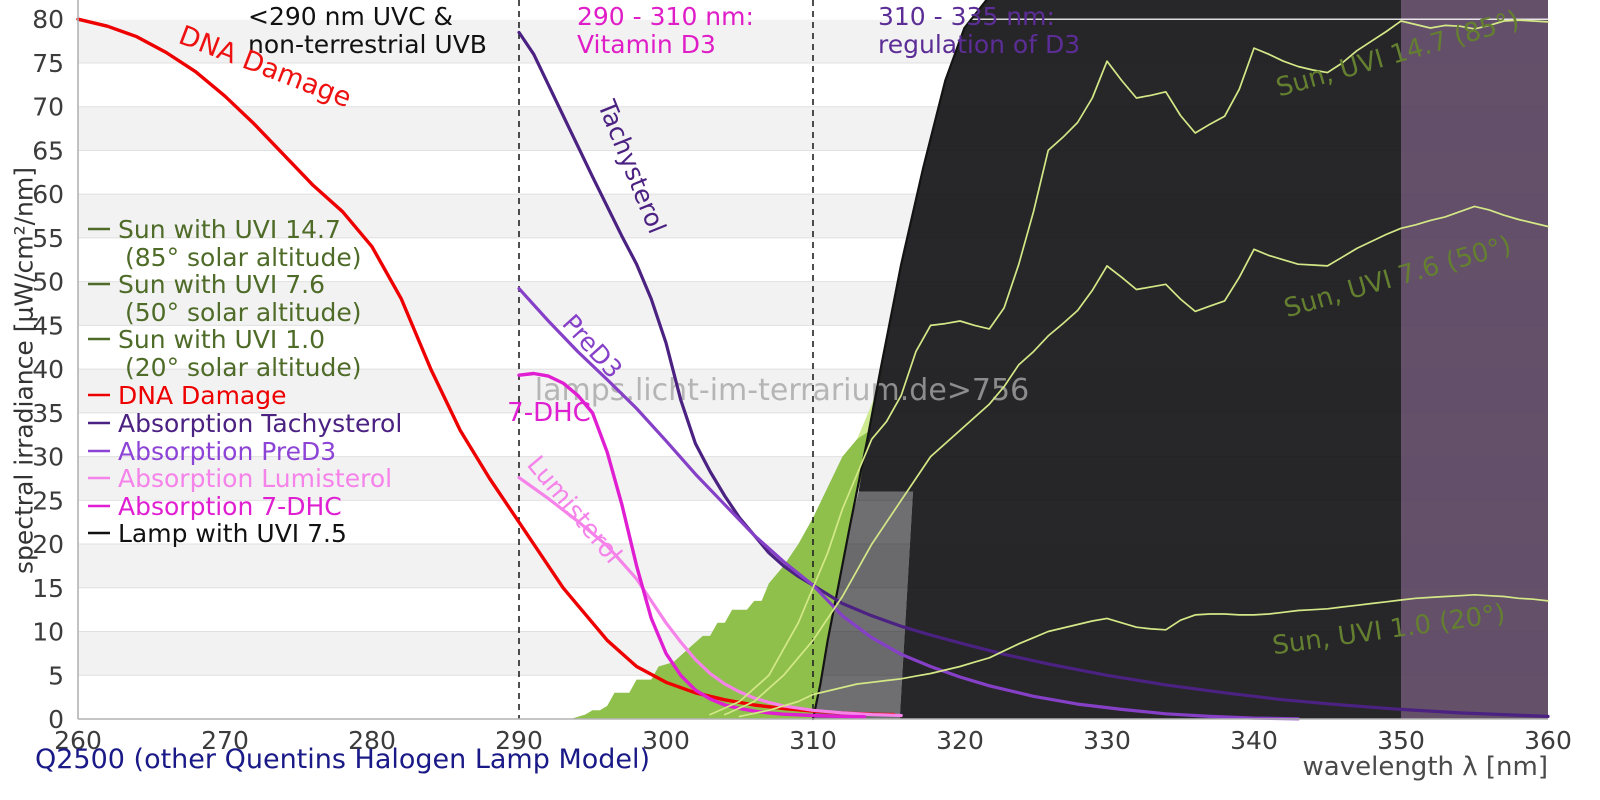 The width and height of the screenshot is (1600, 800). I want to click on legend-item-label: Absorption PreD3, so click(227, 451).